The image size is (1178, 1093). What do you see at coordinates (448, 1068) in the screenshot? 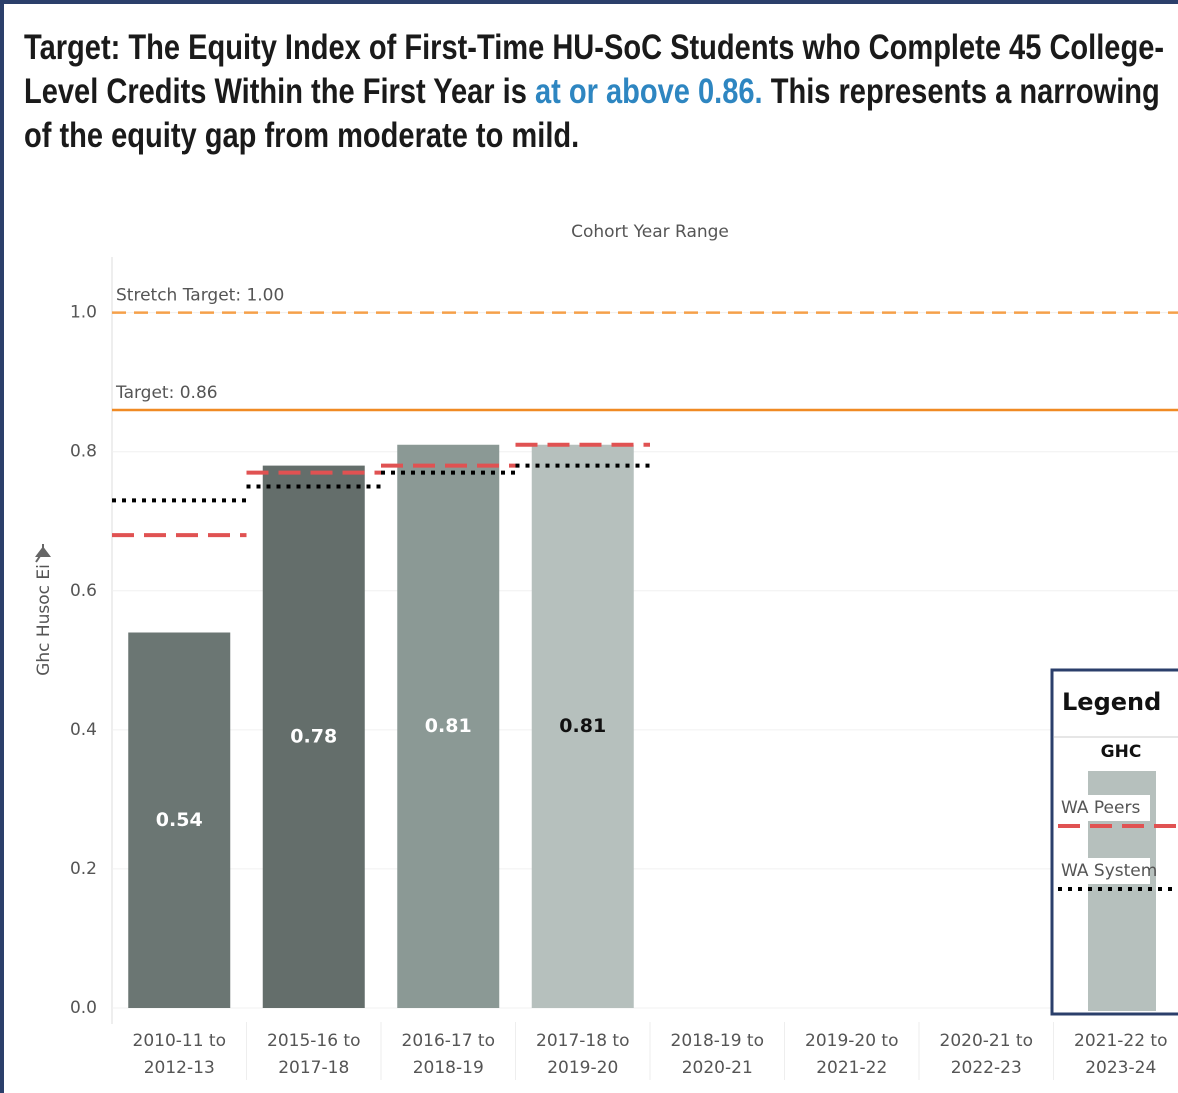
I see `x-tick-line: 2018-19` at bounding box center [448, 1068].